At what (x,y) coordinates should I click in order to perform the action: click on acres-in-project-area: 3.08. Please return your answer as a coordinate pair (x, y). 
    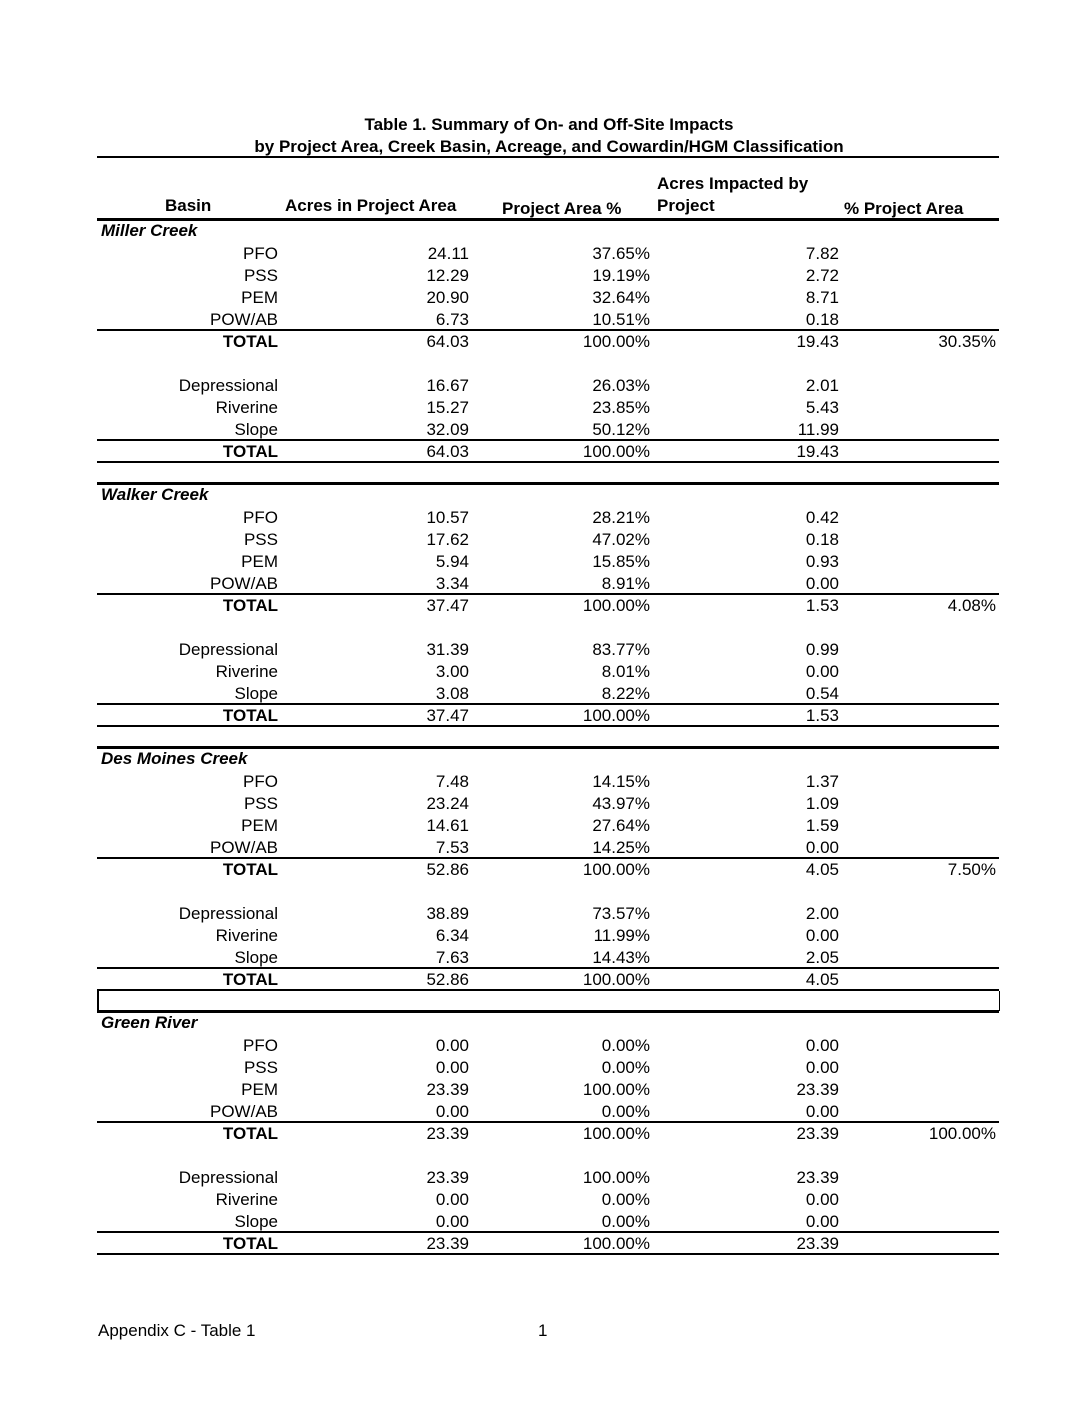
    Looking at the image, I should click on (452, 693).